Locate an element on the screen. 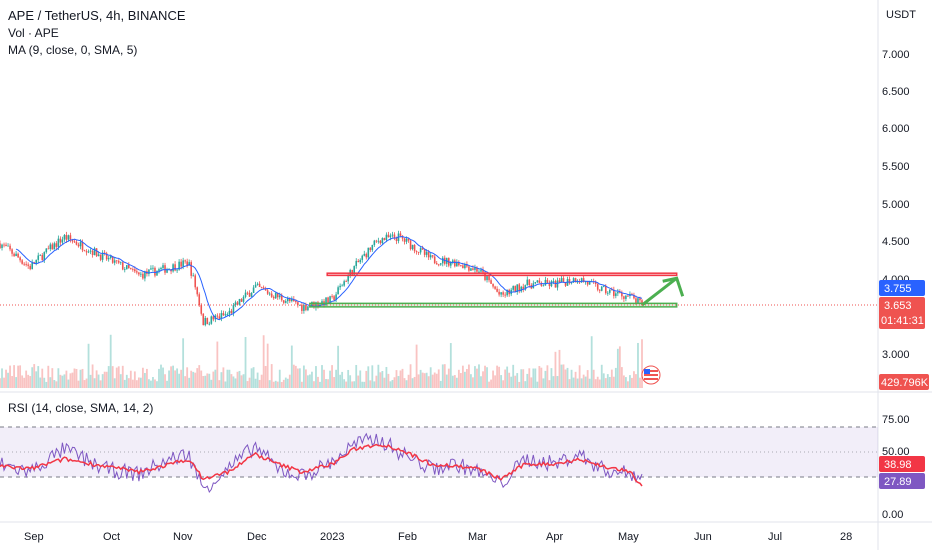 The width and height of the screenshot is (932, 550). volume-legend: Vol · APE is located at coordinates (33, 33).